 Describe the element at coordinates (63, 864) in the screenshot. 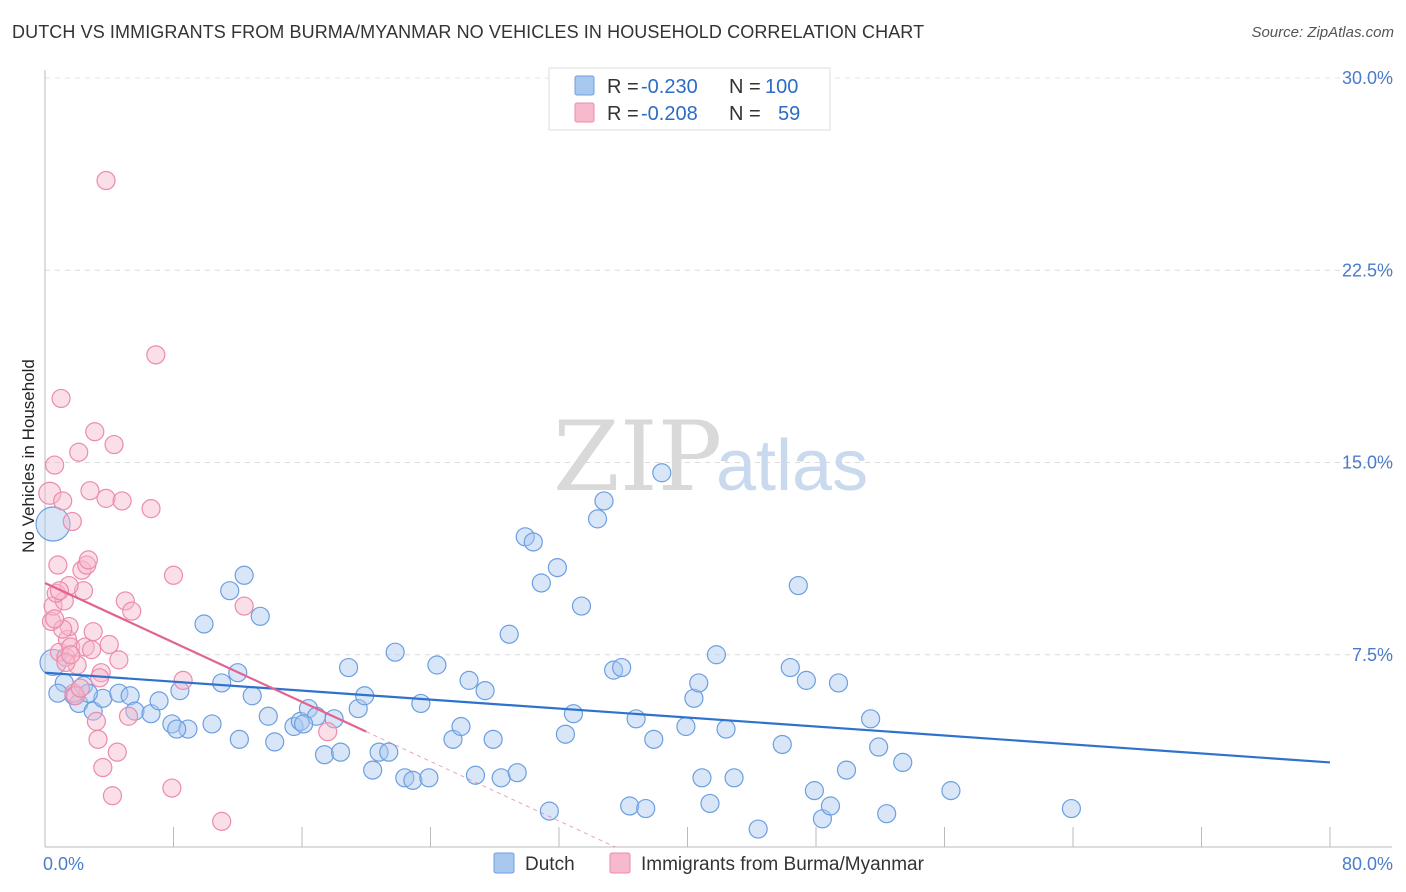

I see `x-tick-label: 0.0%` at that location.